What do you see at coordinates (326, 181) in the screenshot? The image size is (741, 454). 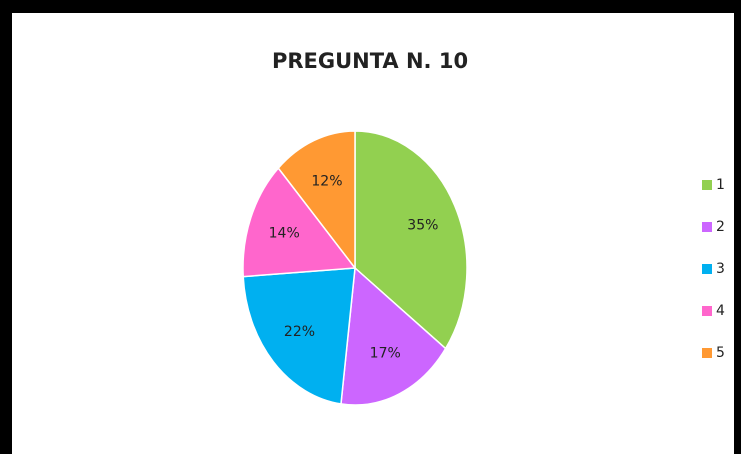 I see `data-label: 12%` at bounding box center [326, 181].